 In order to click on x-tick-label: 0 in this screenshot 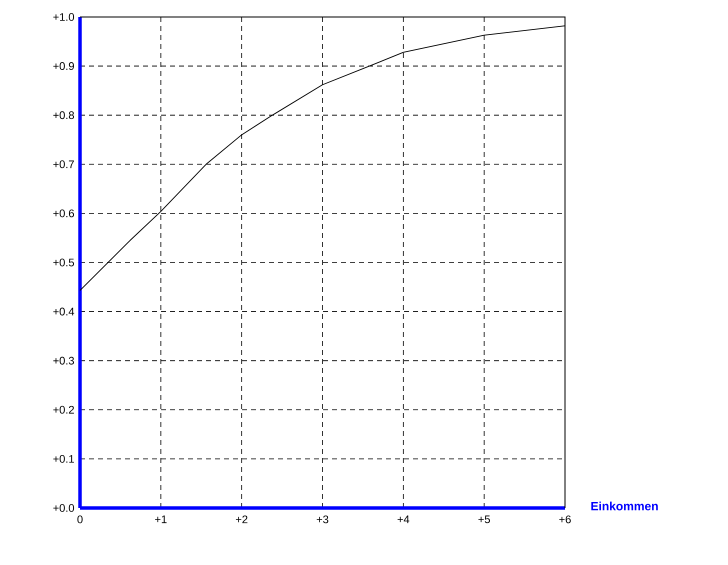, I will do `click(80, 520)`.